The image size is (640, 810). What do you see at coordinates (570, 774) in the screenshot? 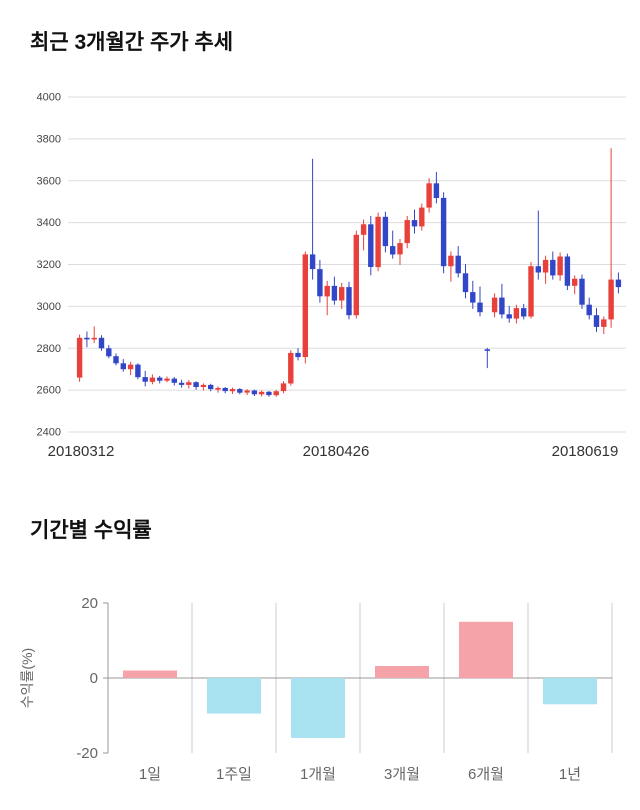
I see `category-label: 1년` at bounding box center [570, 774].